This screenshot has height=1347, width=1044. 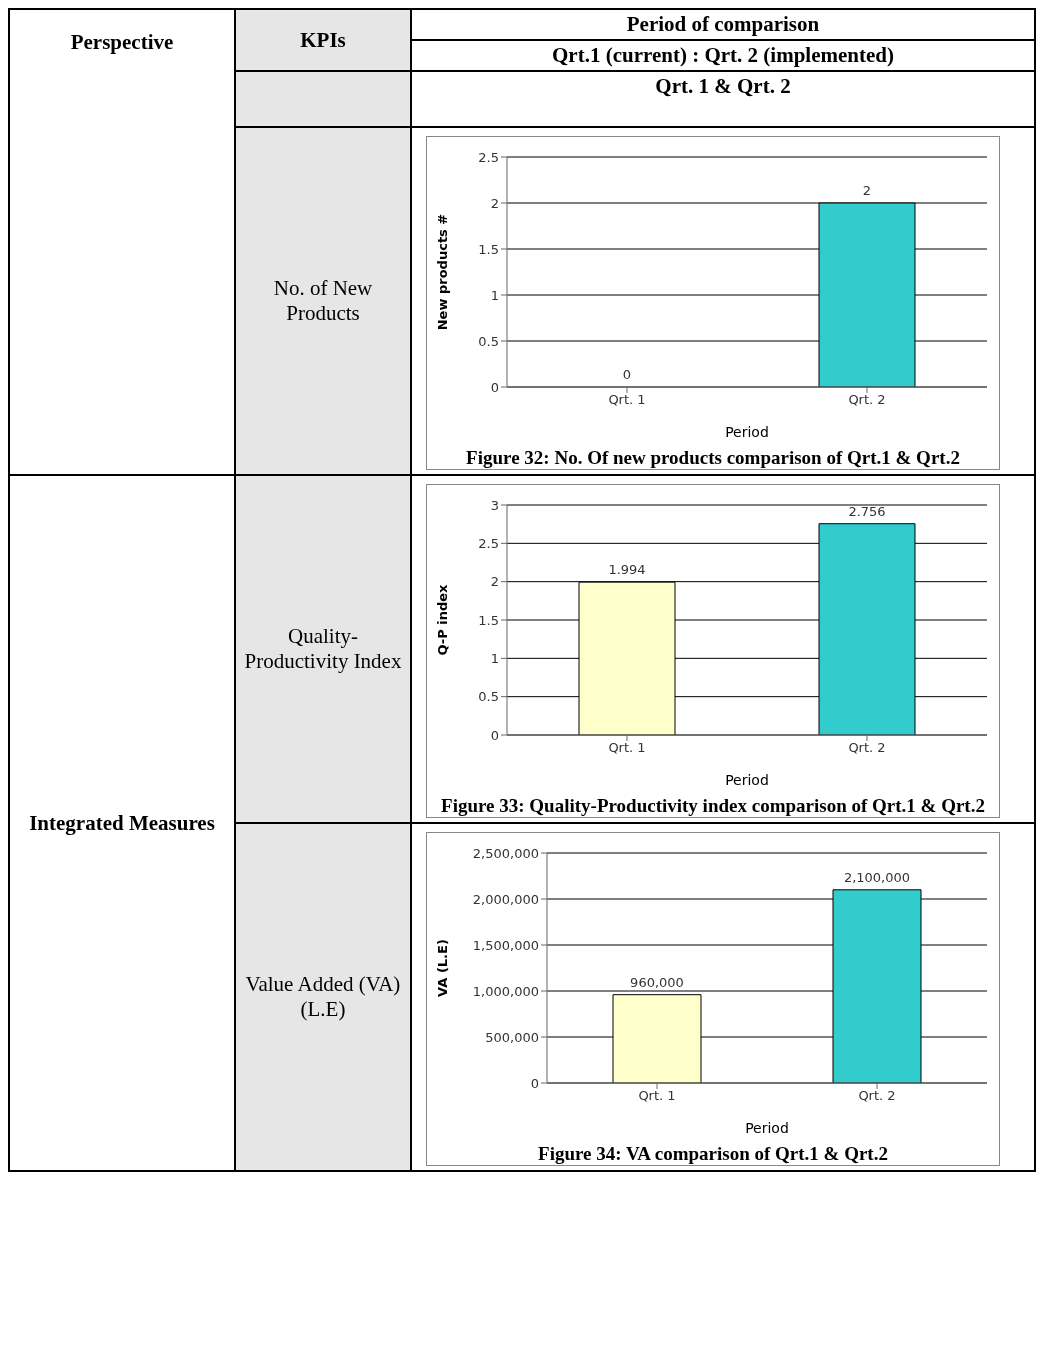 What do you see at coordinates (122, 242) in the screenshot?
I see `text: Perspective` at bounding box center [122, 242].